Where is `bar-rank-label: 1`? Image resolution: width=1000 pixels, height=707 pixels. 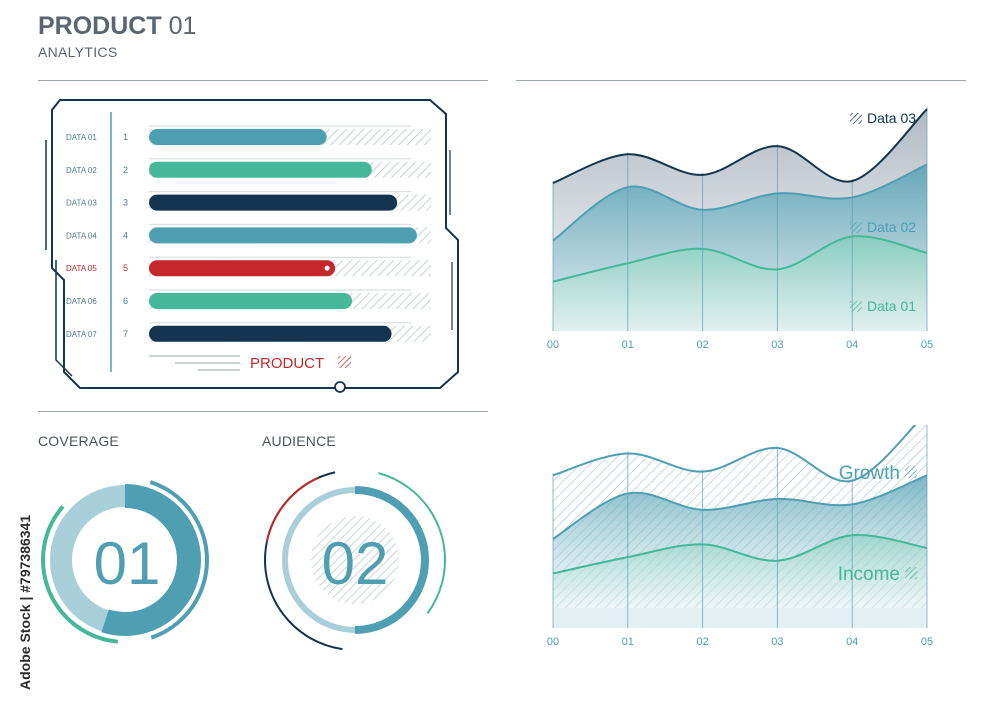 bar-rank-label: 1 is located at coordinates (125, 137).